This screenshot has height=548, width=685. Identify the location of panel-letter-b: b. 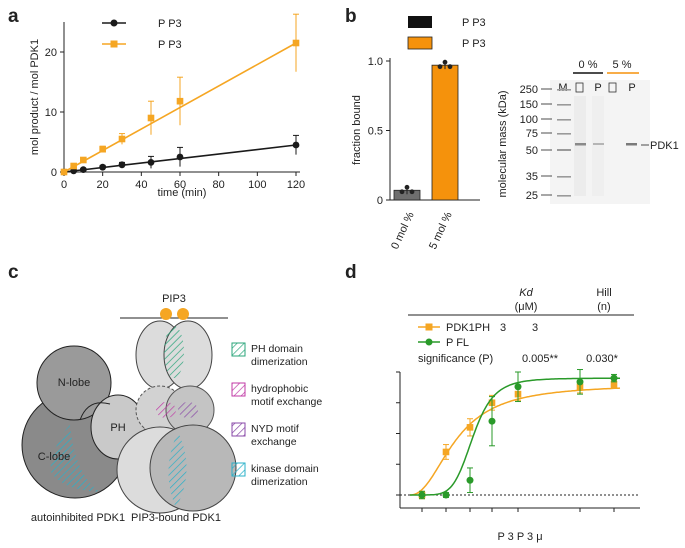
(351, 16).